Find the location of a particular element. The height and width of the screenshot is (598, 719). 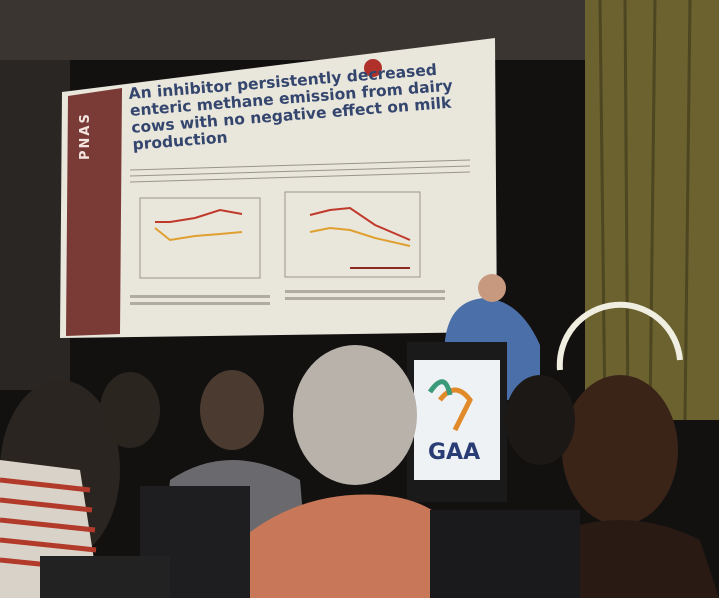

conference-logo: GAA is located at coordinates (454, 452).